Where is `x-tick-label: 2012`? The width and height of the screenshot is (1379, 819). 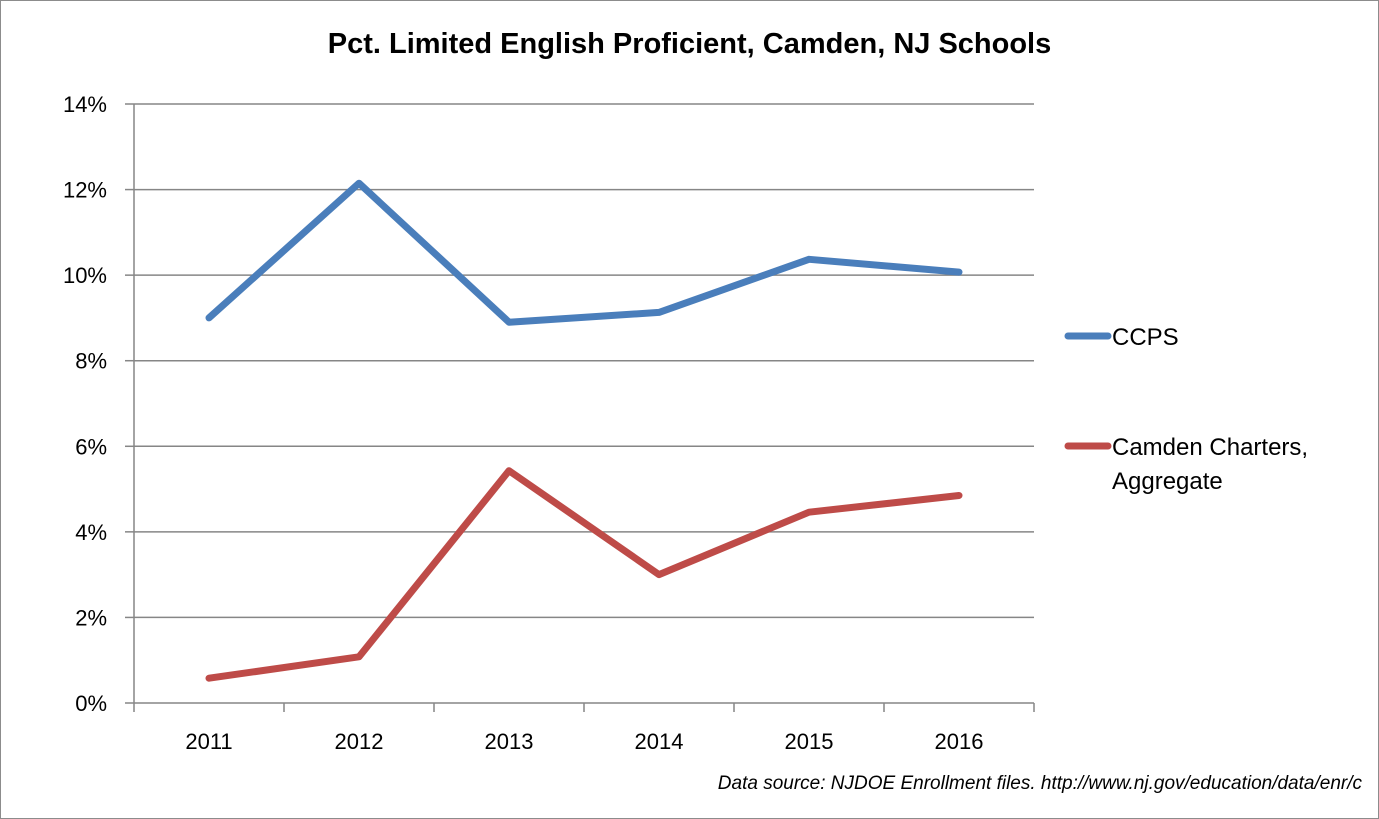
x-tick-label: 2012 is located at coordinates (359, 741).